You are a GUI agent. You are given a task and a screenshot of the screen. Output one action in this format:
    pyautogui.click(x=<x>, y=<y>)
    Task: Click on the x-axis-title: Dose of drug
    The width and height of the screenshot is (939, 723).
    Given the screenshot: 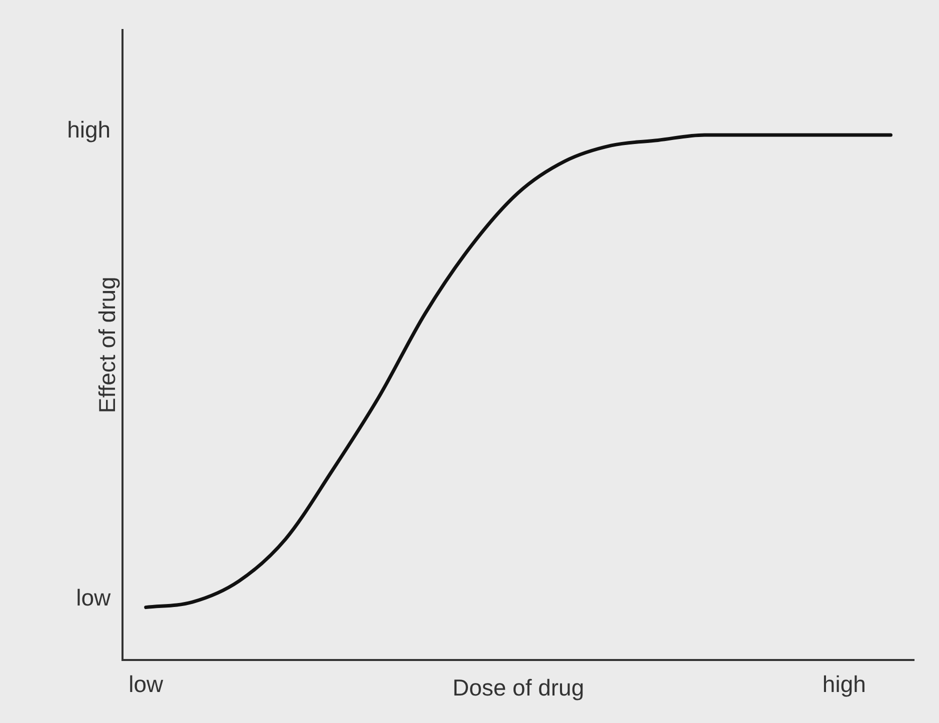 What is the action you would take?
    pyautogui.click(x=518, y=687)
    